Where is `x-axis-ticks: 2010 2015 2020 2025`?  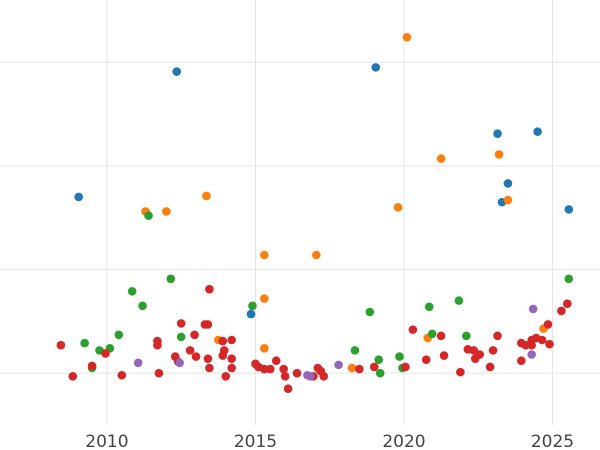 x-axis-ticks: 2010 2015 2020 2025 is located at coordinates (329, 441).